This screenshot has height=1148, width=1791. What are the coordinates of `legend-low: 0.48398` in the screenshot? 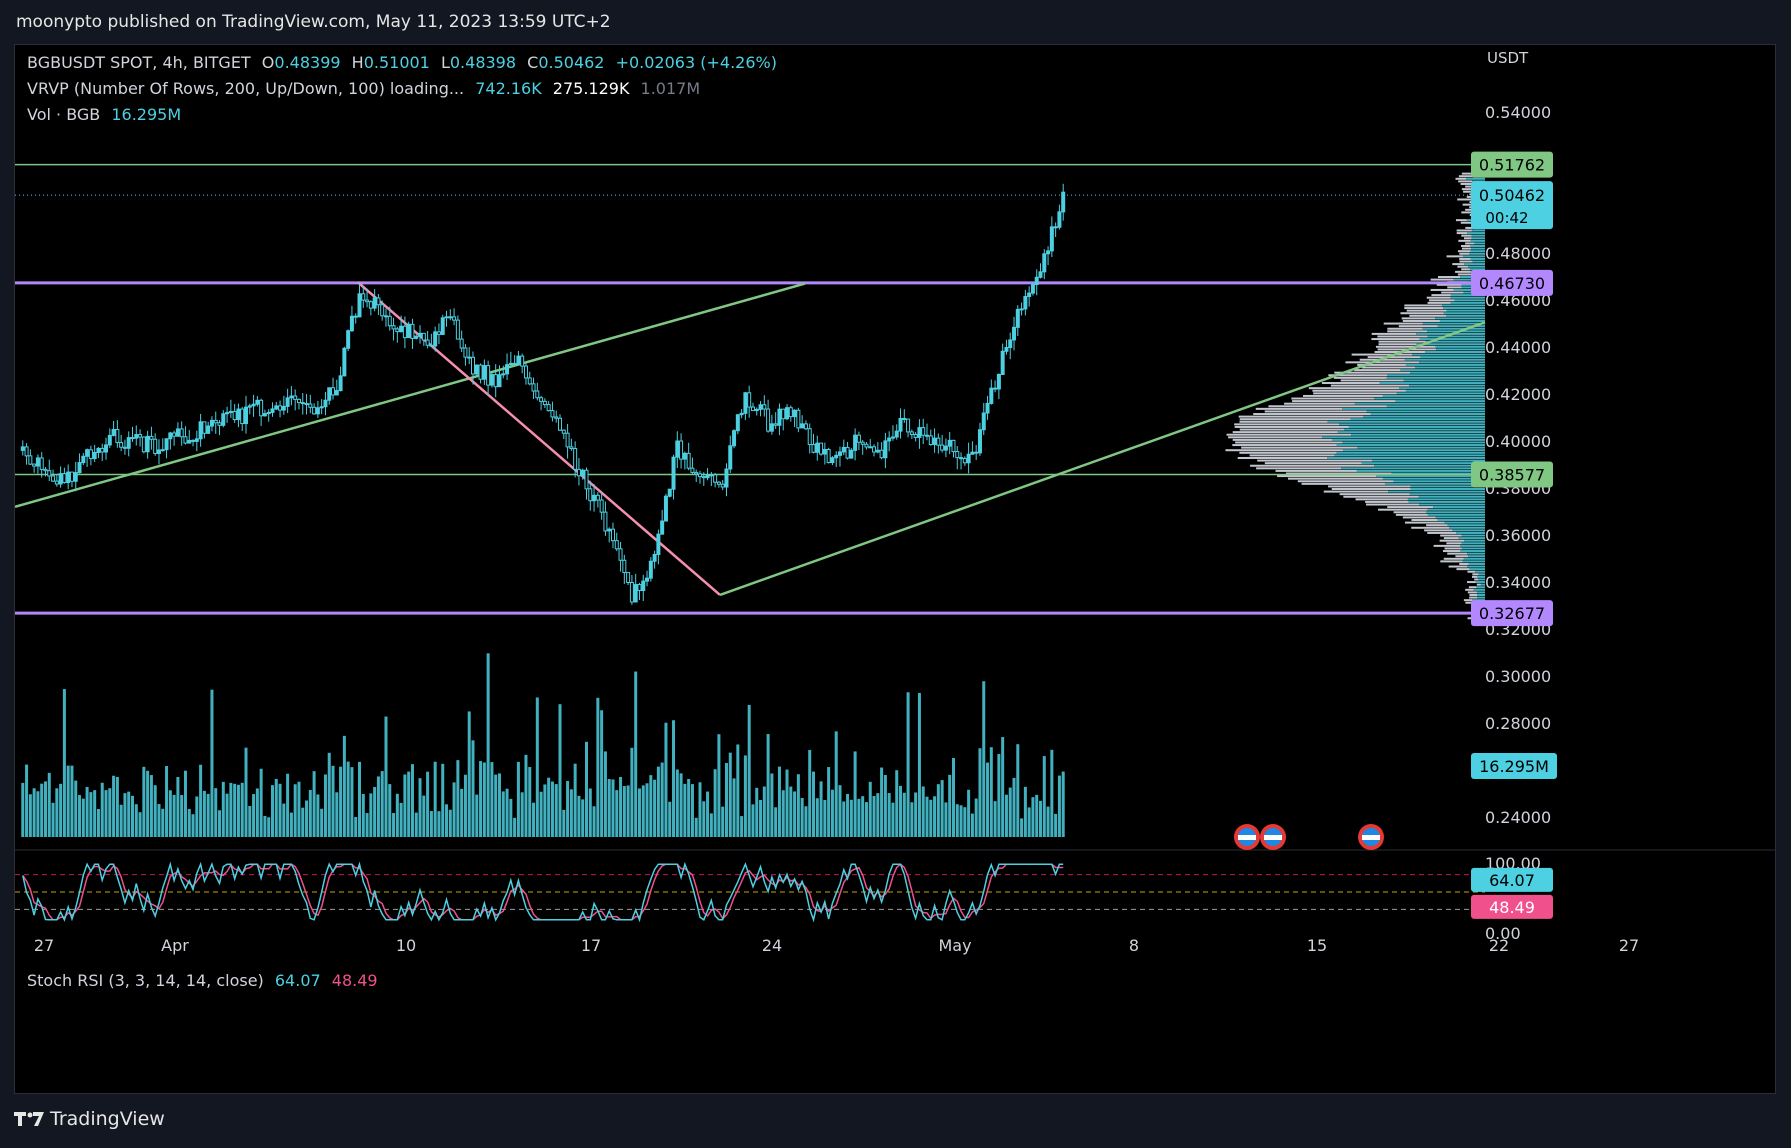 It's located at (483, 62).